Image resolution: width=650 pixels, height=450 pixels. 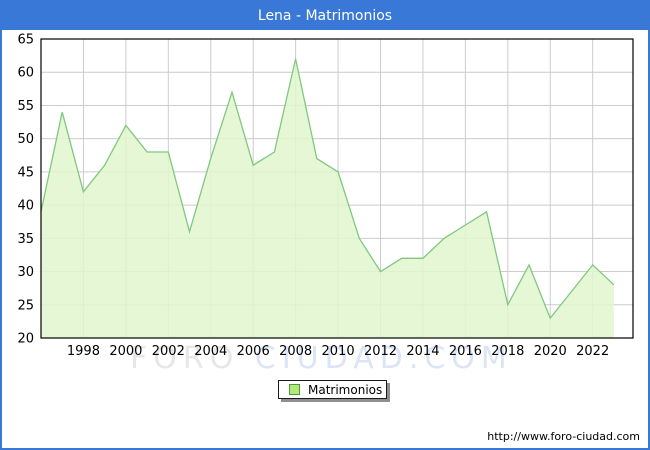 I want to click on x-tick-label: 2002, so click(x=168, y=351).